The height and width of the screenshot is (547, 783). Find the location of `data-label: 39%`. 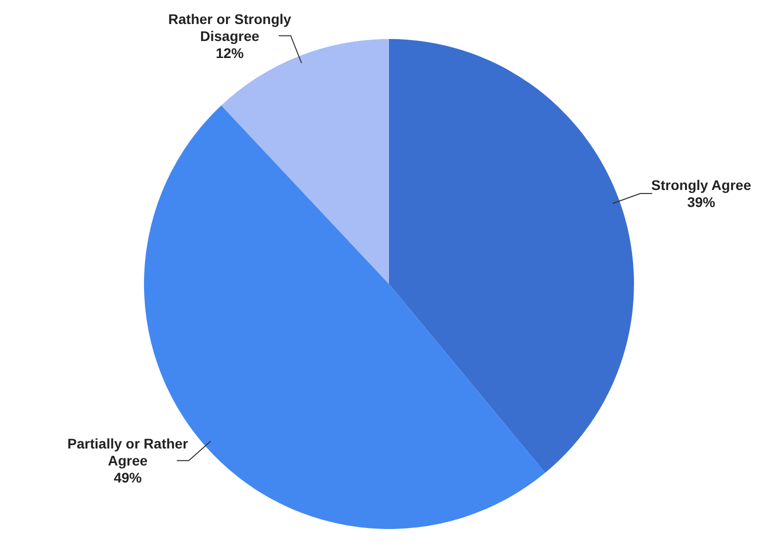

data-label: 39% is located at coordinates (701, 202).